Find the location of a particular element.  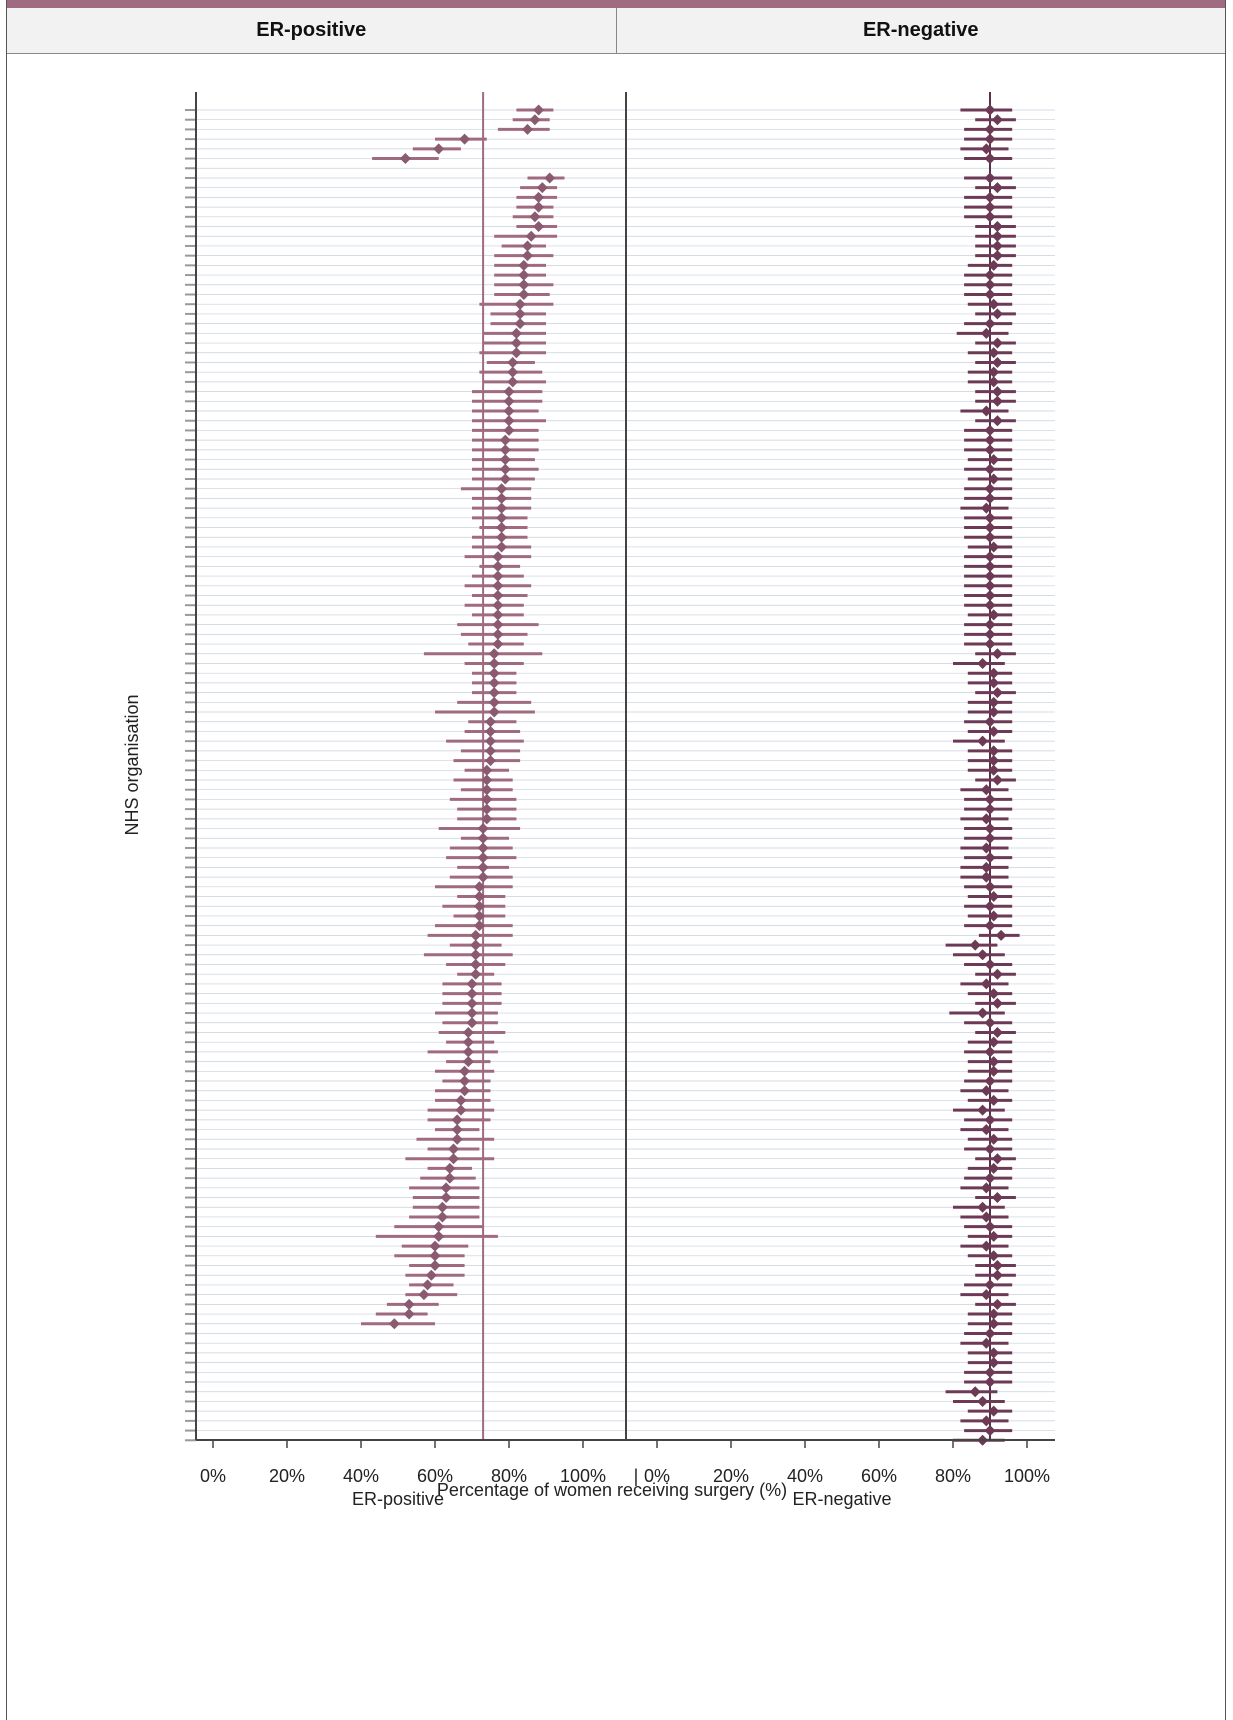

x-tick-label: 80% is located at coordinates (953, 1476).